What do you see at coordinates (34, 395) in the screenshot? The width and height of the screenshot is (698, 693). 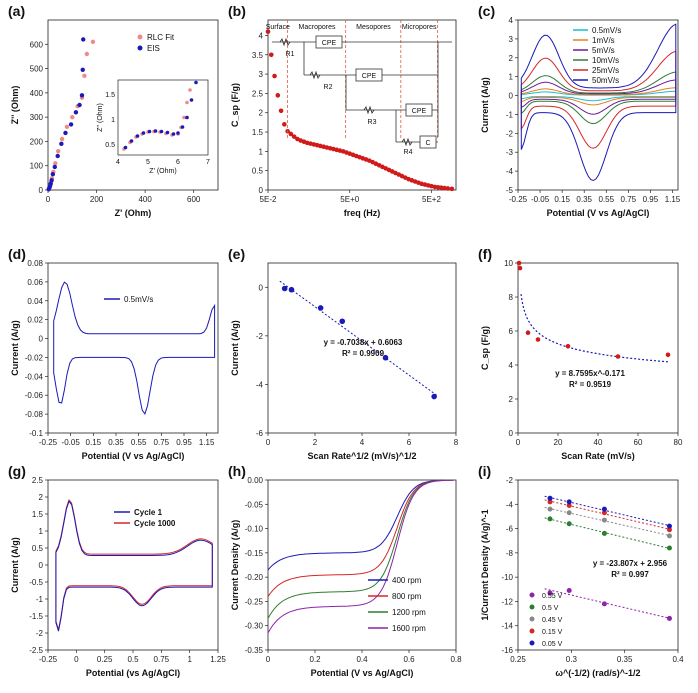 I see `y-tick-label: -0.06` at bounding box center [34, 395].